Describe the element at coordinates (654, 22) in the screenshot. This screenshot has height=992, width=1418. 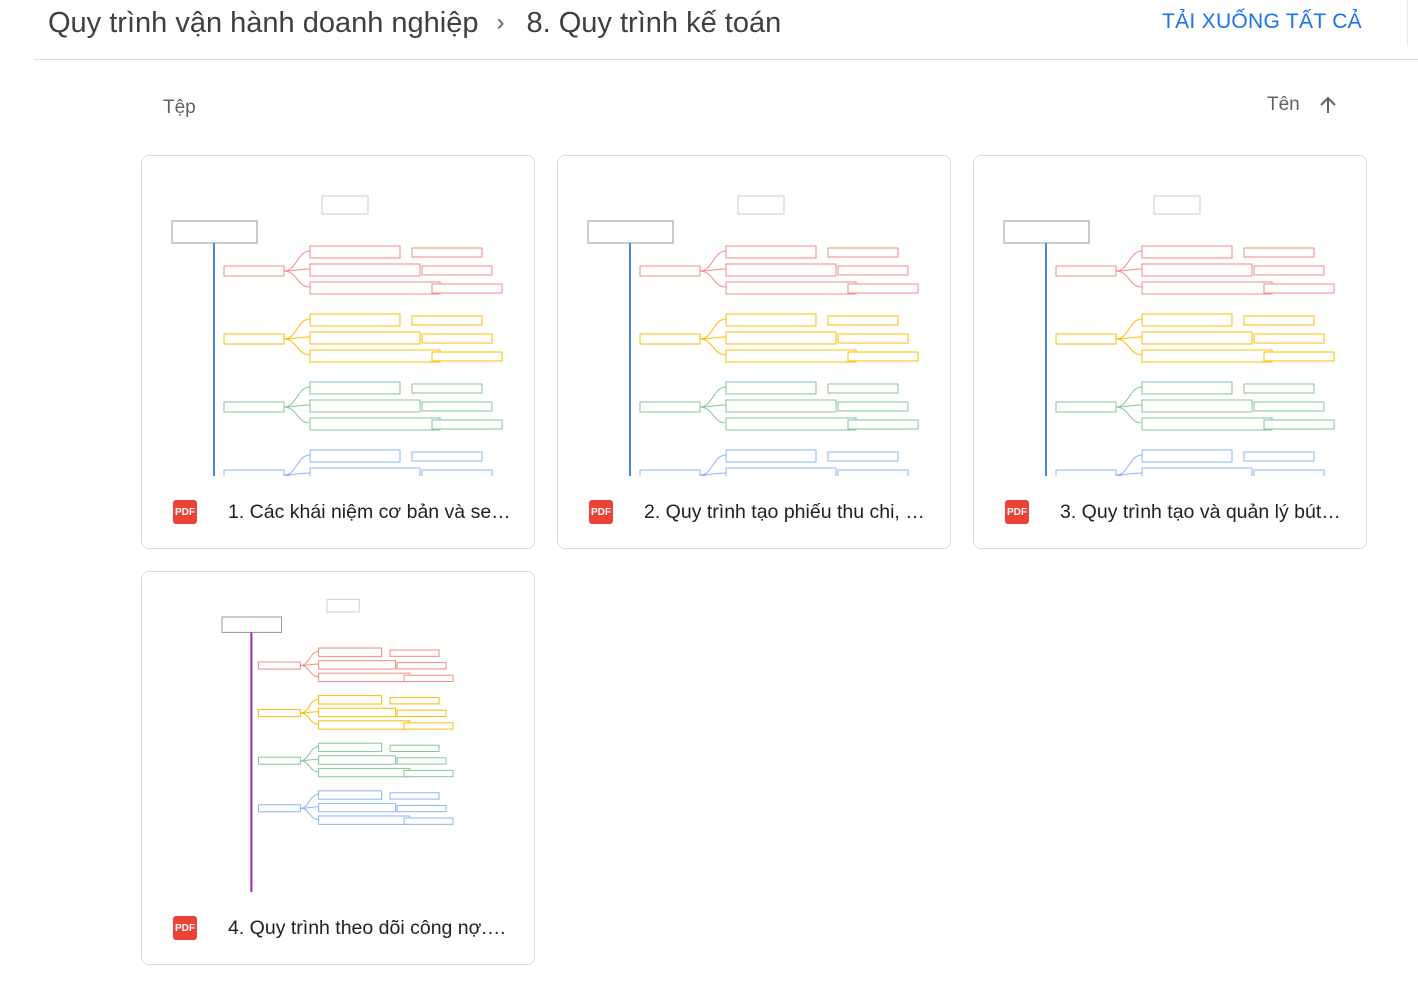
I see `breadcrumb-current: 8. Quy trình kế toán` at that location.